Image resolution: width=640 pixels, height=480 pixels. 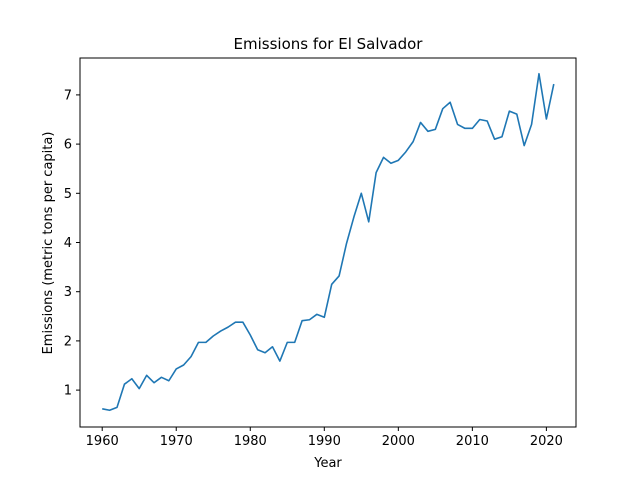 I want to click on y-tick-label: 2, so click(x=68, y=341).